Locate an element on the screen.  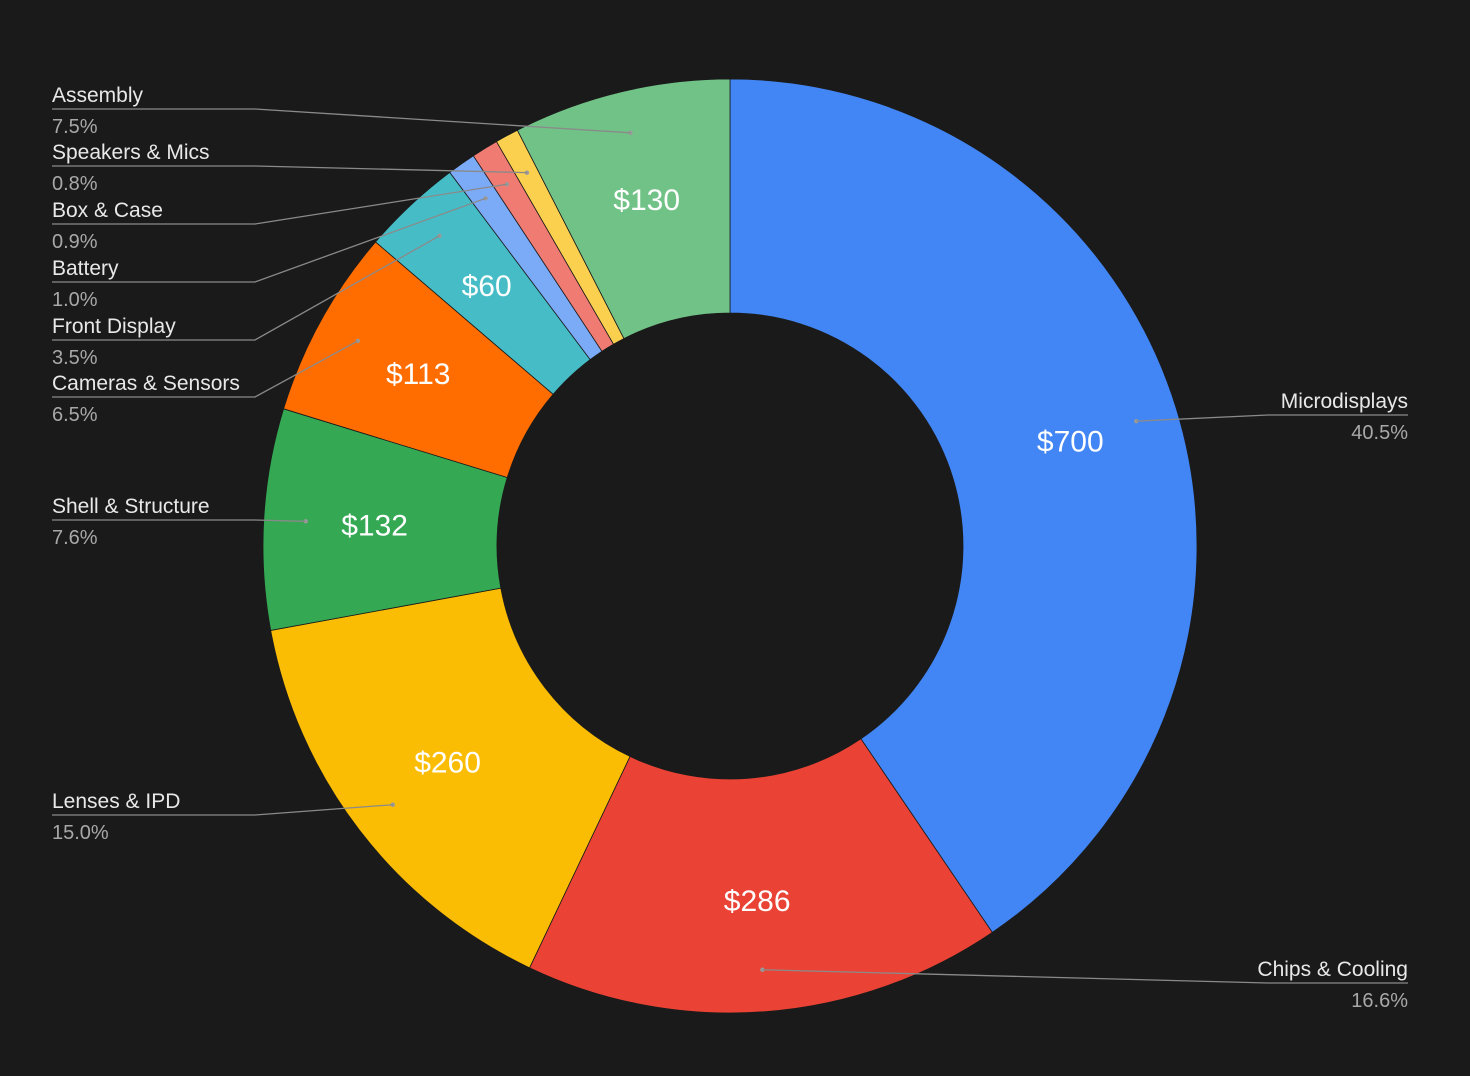
slice-lenses-ipd is located at coordinates (450, 778).